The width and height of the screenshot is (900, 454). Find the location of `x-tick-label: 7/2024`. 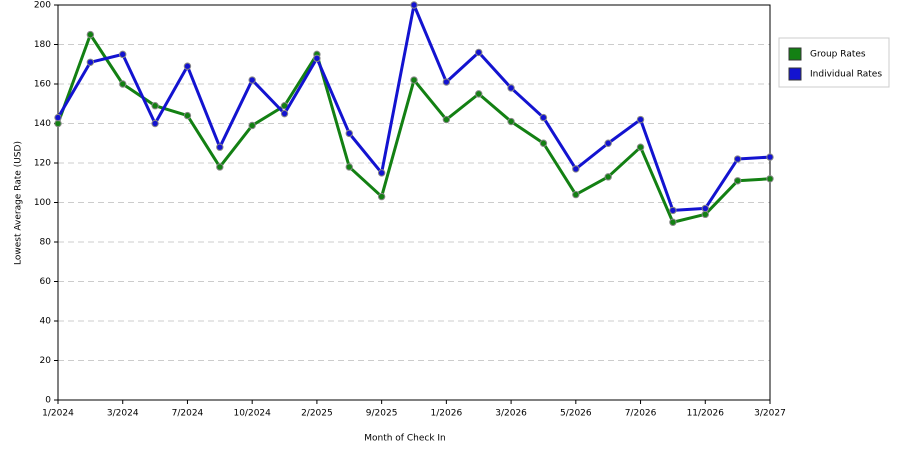

x-tick-label: 7/2024 is located at coordinates (188, 414).